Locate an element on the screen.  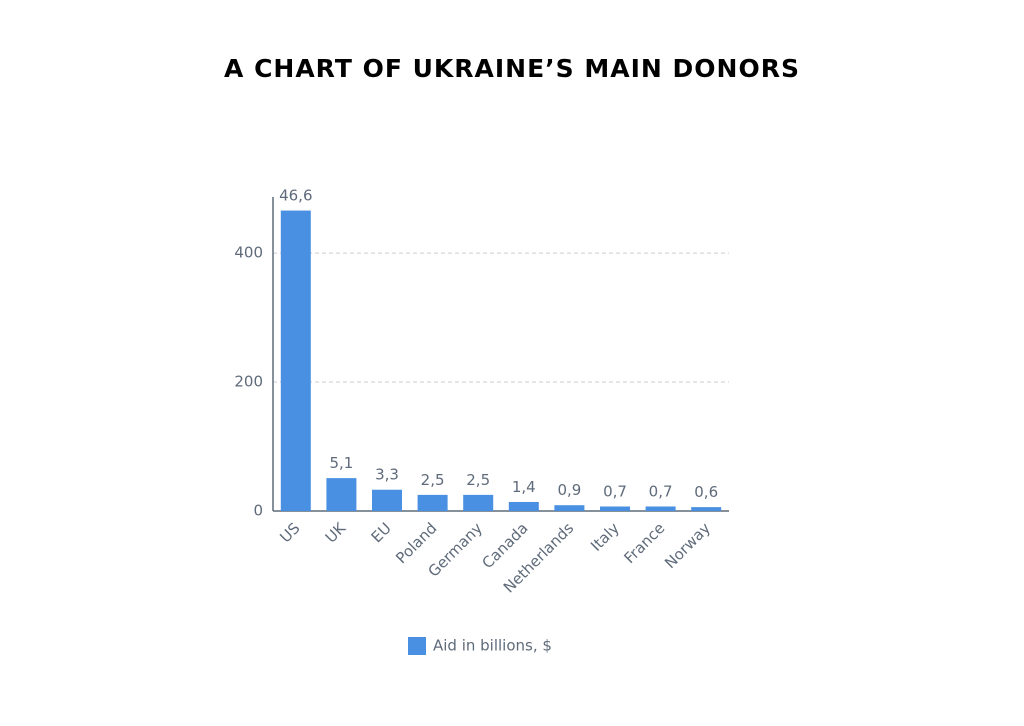
value-label: 0,9 is located at coordinates (569, 490).